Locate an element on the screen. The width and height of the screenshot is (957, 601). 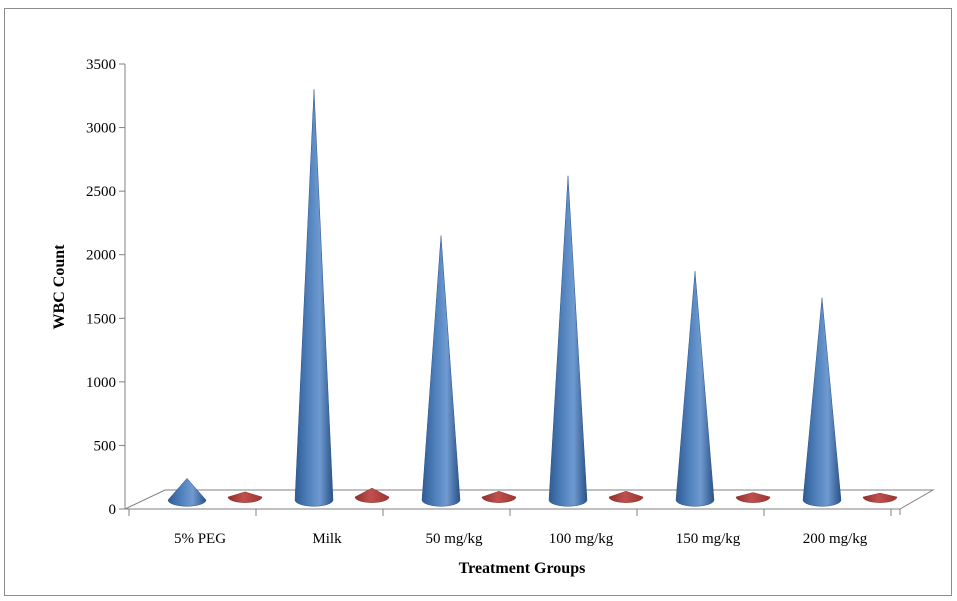
x-tick-label: Milk is located at coordinates (327, 539).